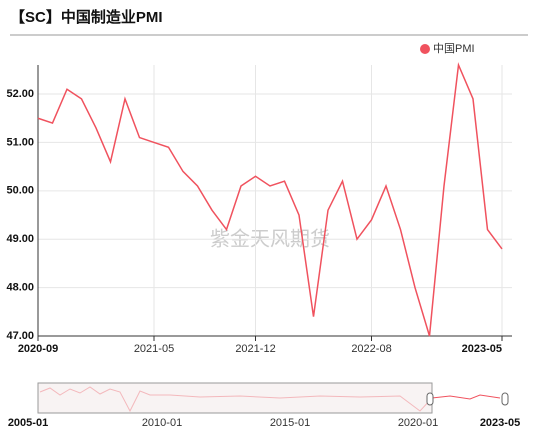  I want to click on legend-label: 中国PMI, so click(454, 48).